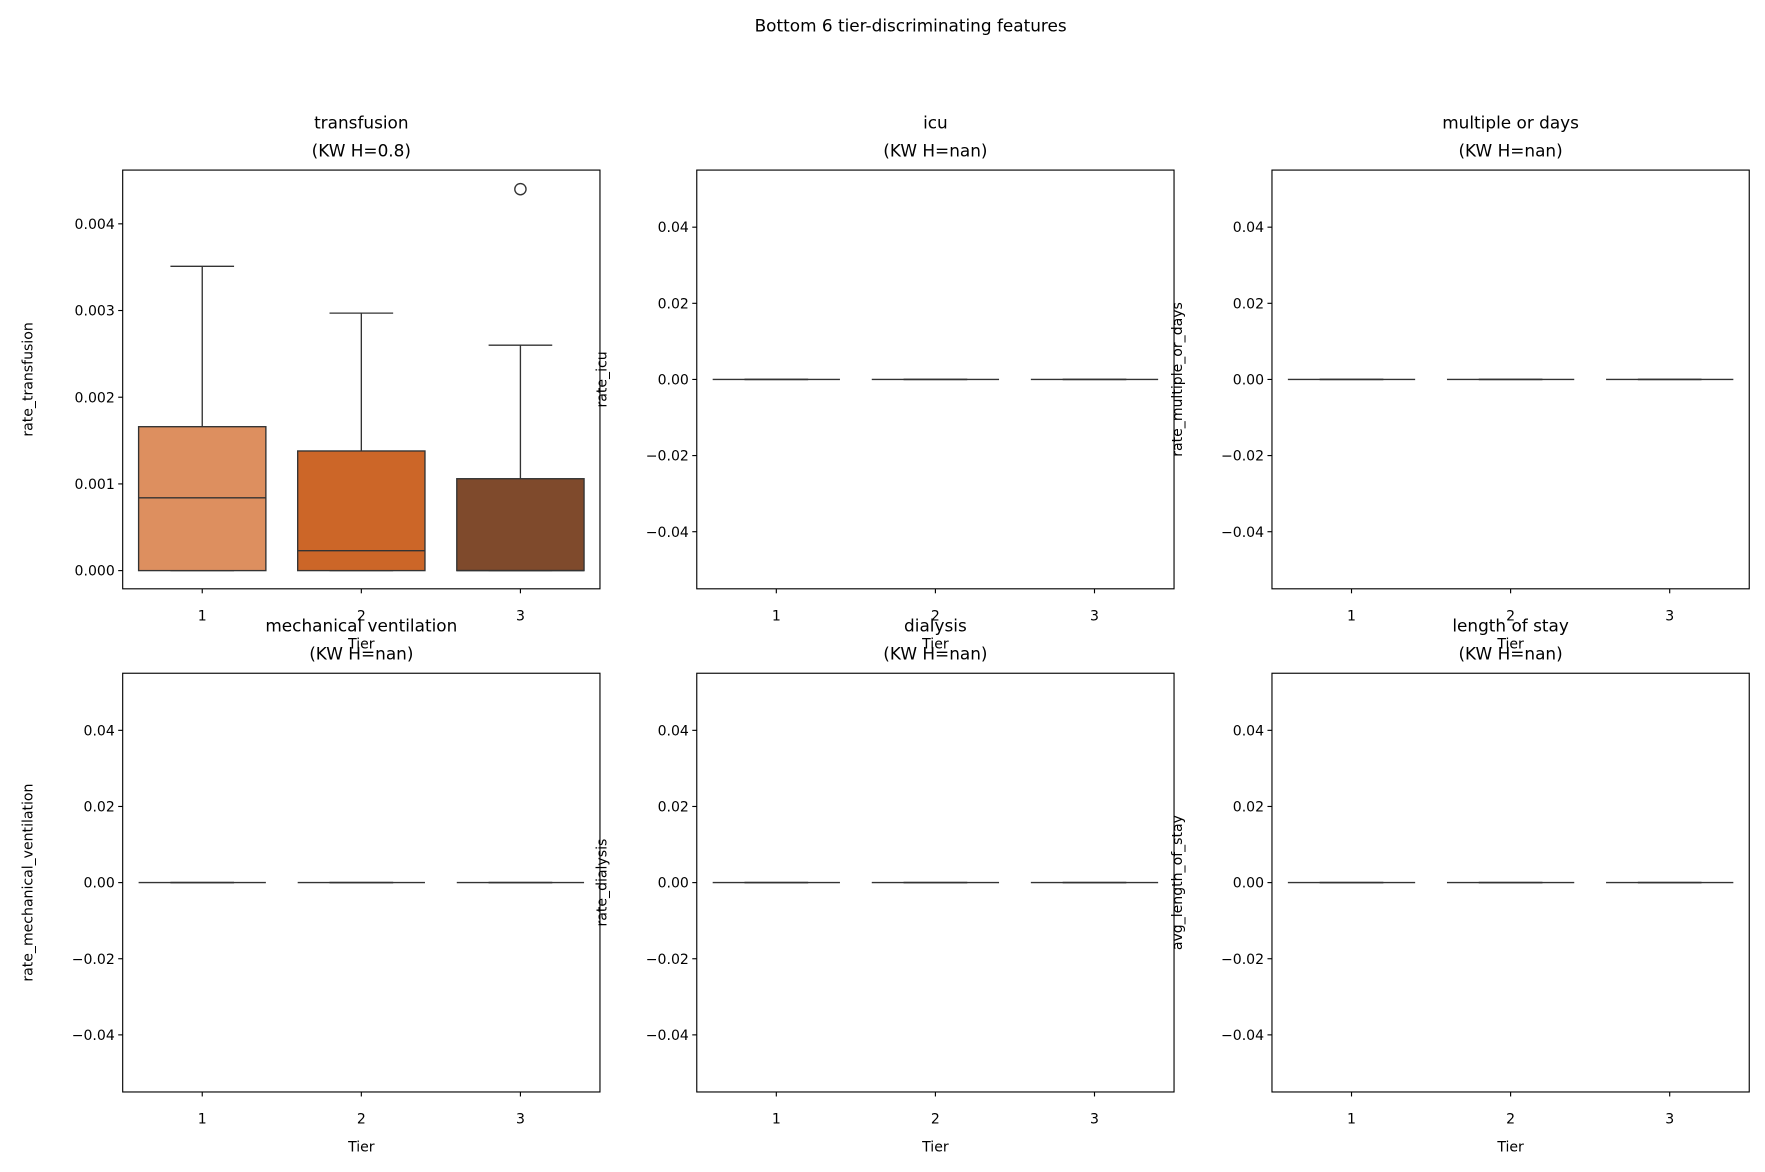 The height and width of the screenshot is (1172, 1765). Describe the element at coordinates (1510, 626) in the screenshot. I see `subplot-title: length of stay` at that location.